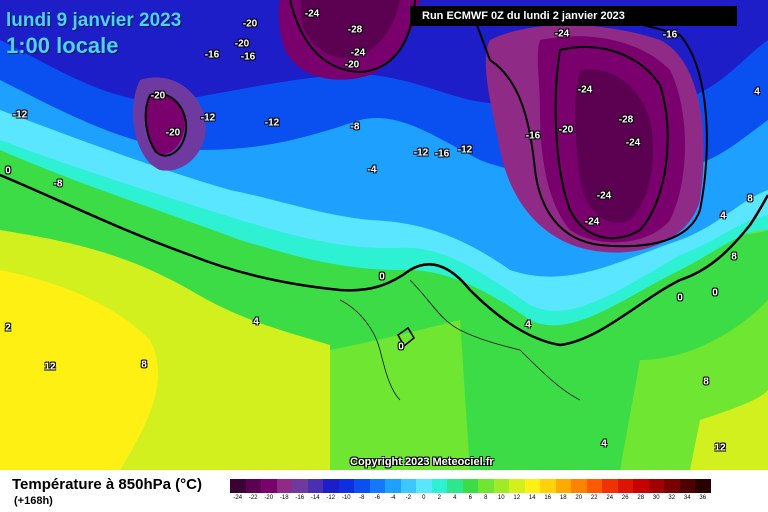 The width and height of the screenshot is (768, 512). I want to click on copyright-text: Copyright 2023 Meteociel.fr, so click(422, 462).